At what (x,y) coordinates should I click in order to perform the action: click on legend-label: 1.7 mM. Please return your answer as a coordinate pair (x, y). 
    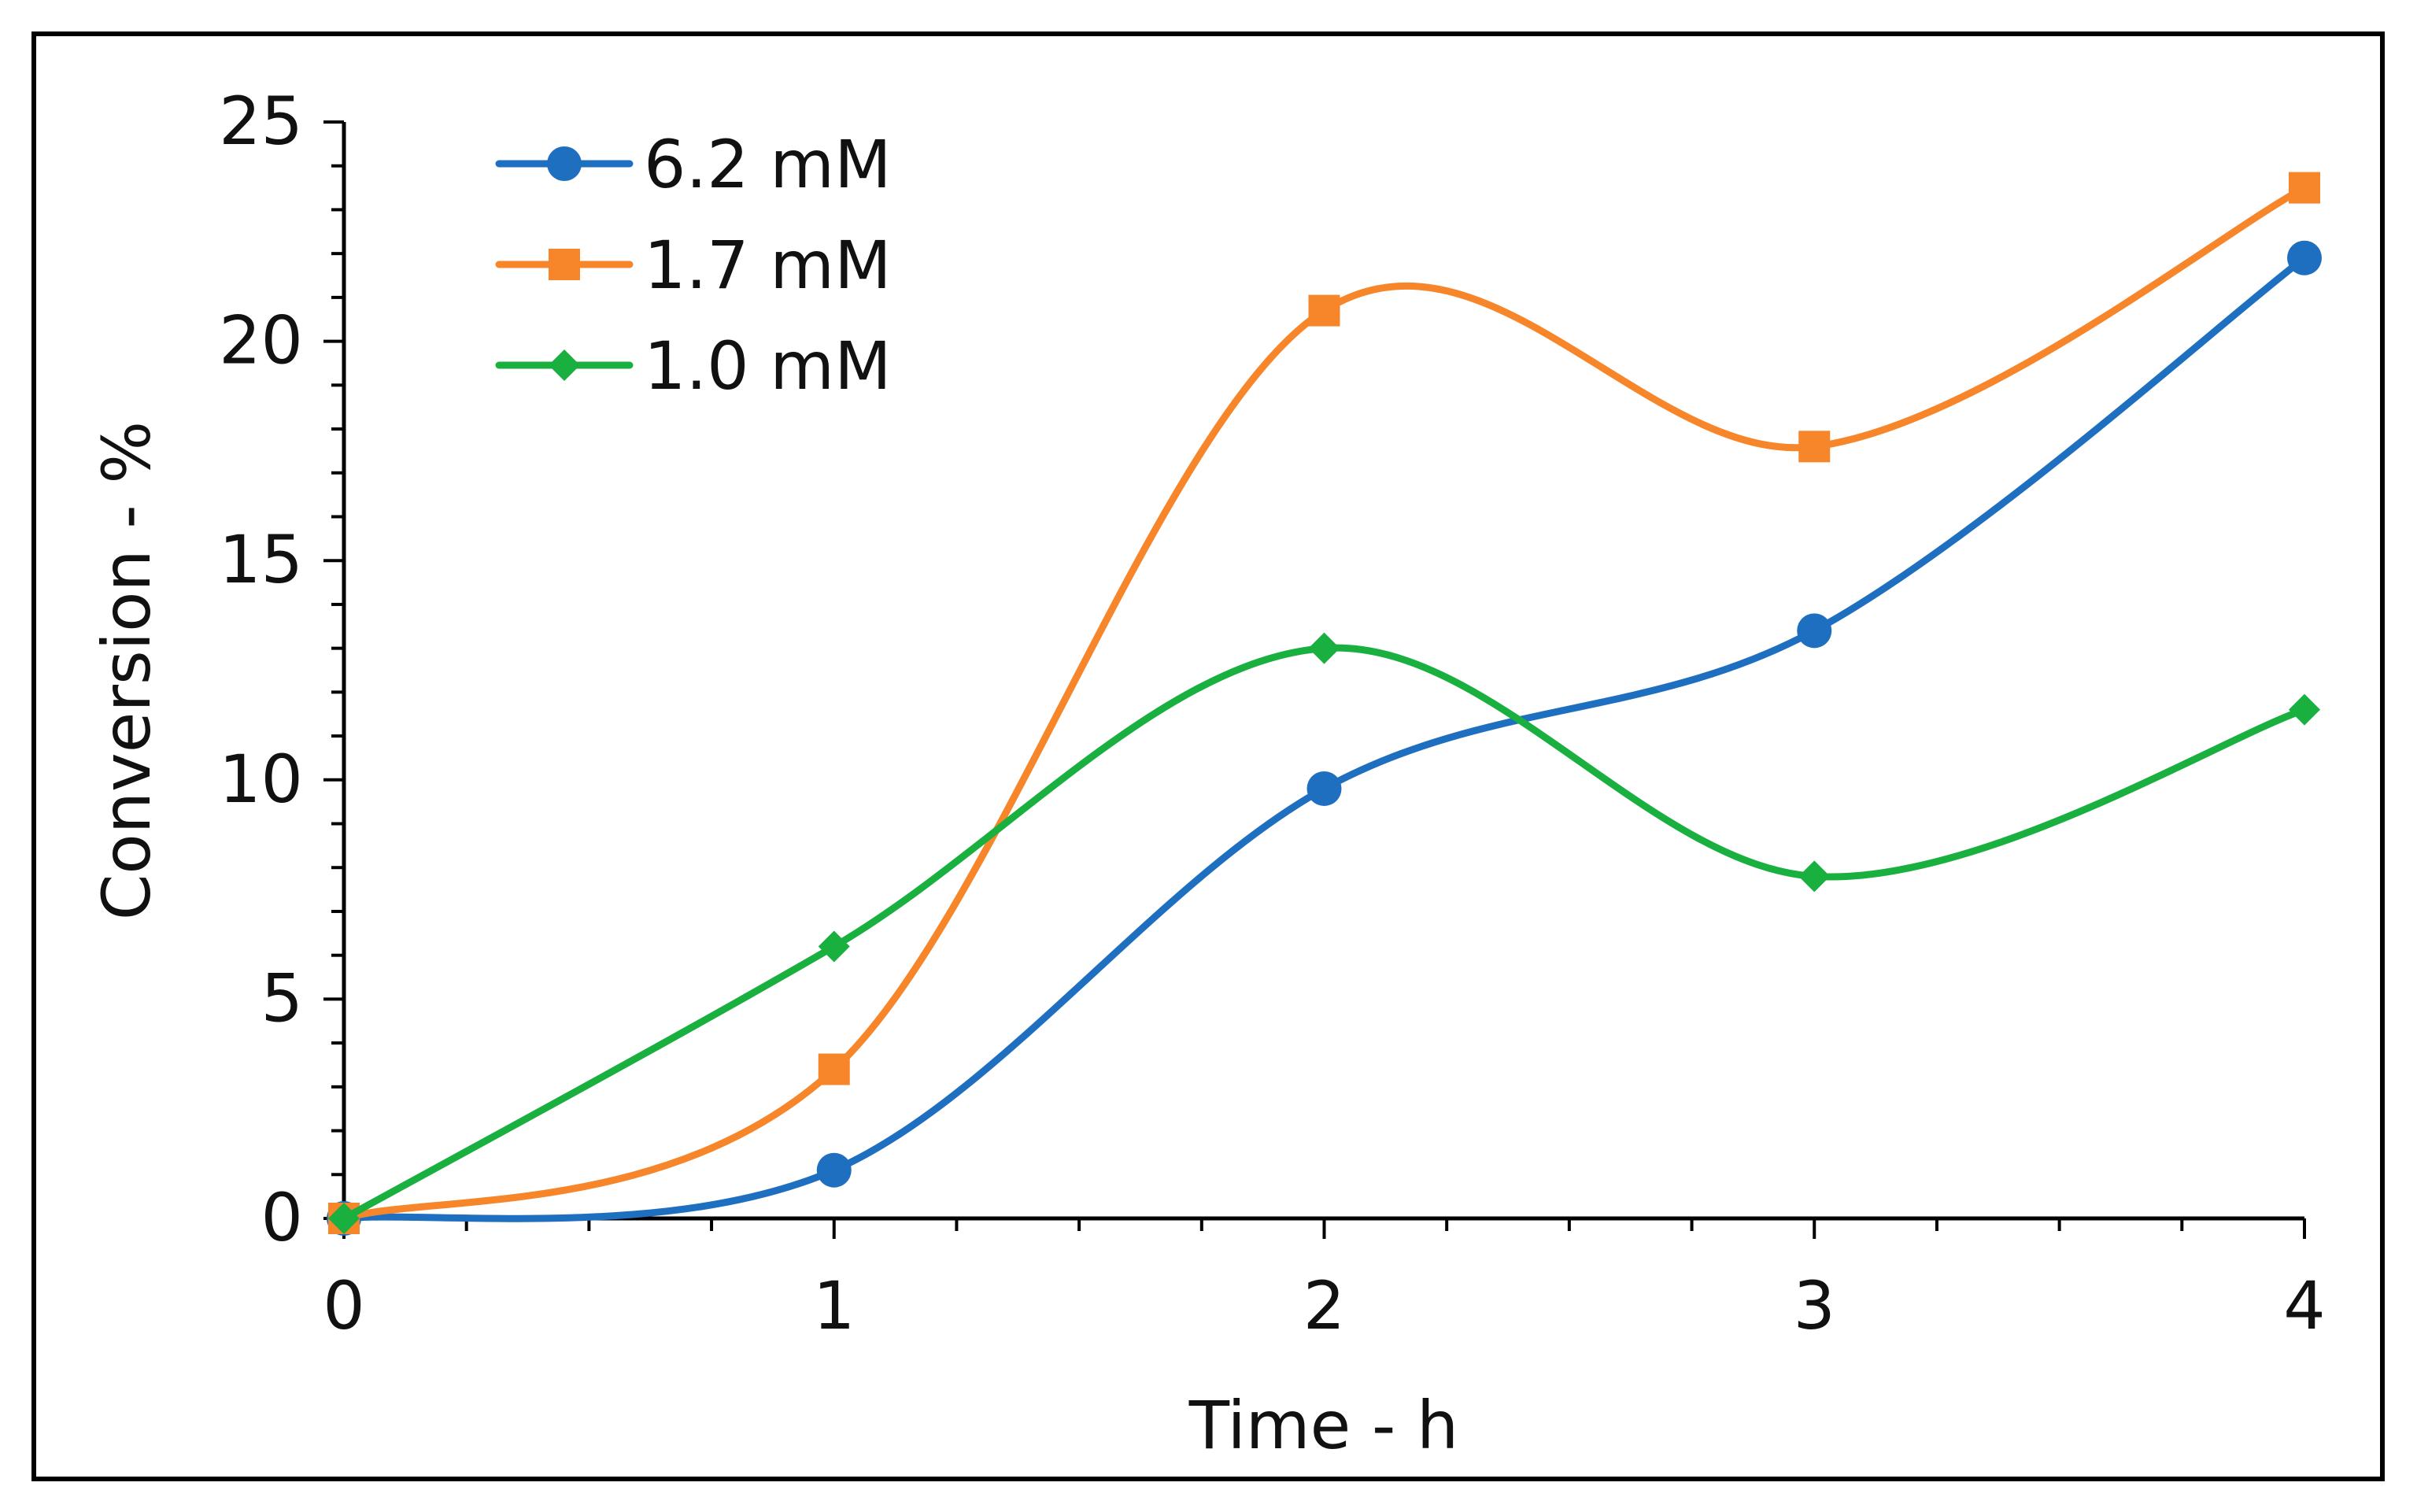
    Looking at the image, I should click on (768, 265).